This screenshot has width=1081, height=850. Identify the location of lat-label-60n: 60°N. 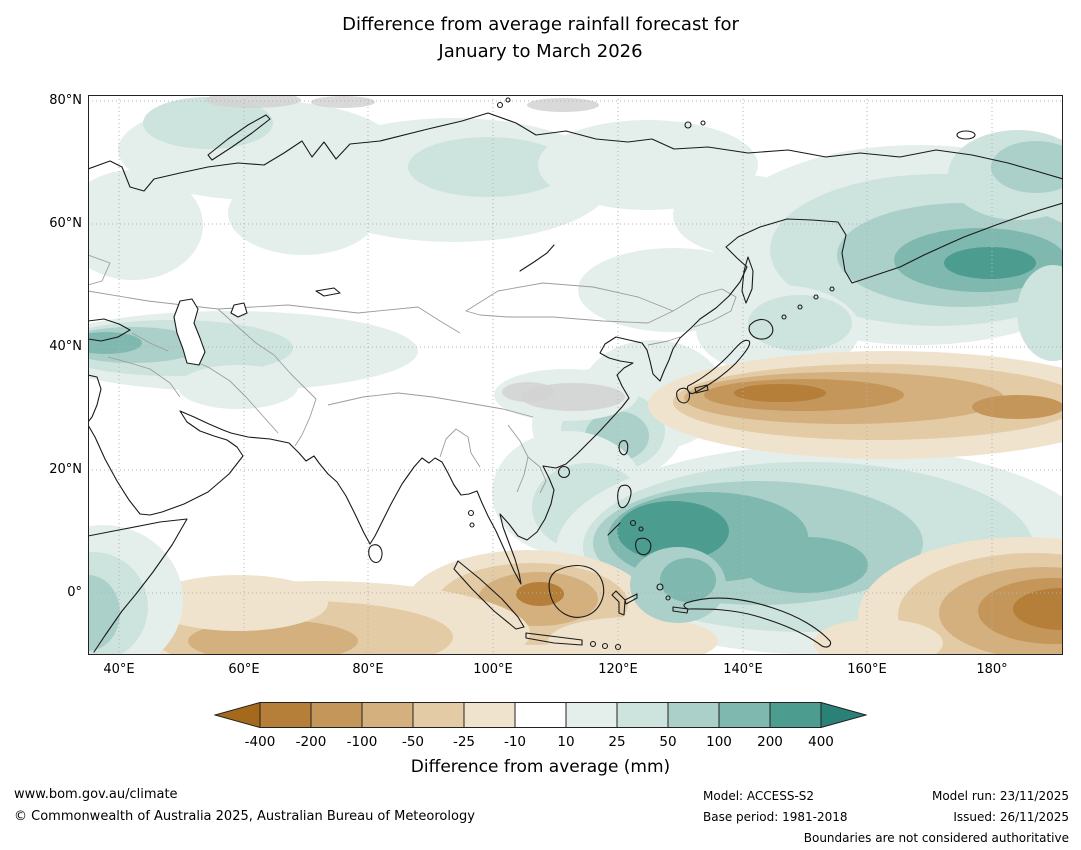
(65, 223).